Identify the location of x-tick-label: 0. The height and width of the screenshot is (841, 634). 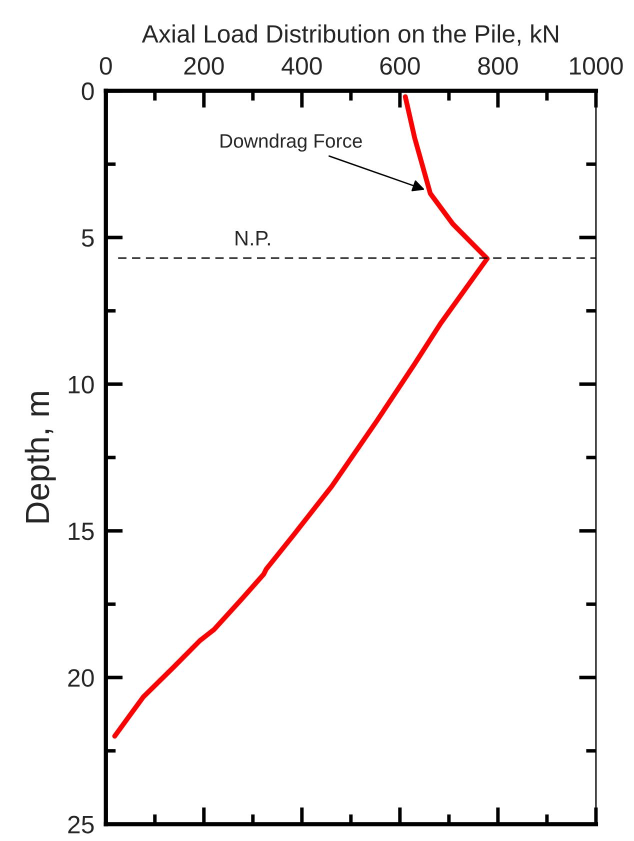
(106, 66).